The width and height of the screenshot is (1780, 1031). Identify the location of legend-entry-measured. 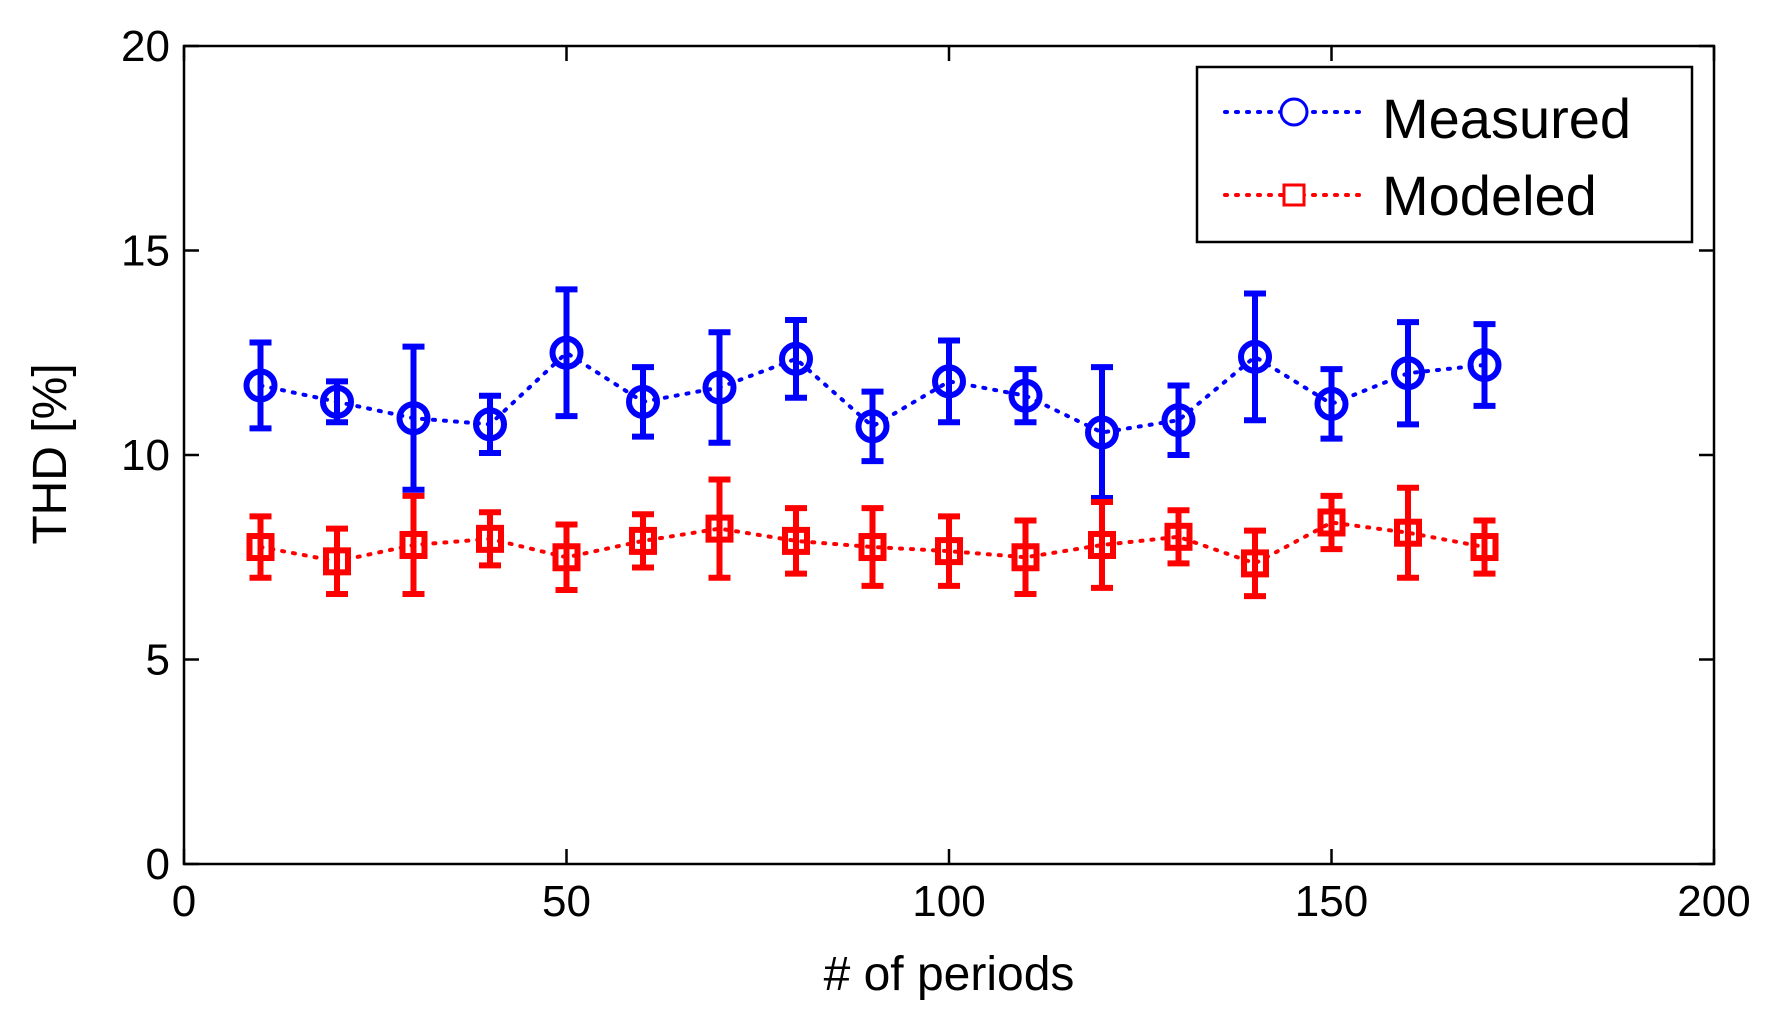
(1292, 112).